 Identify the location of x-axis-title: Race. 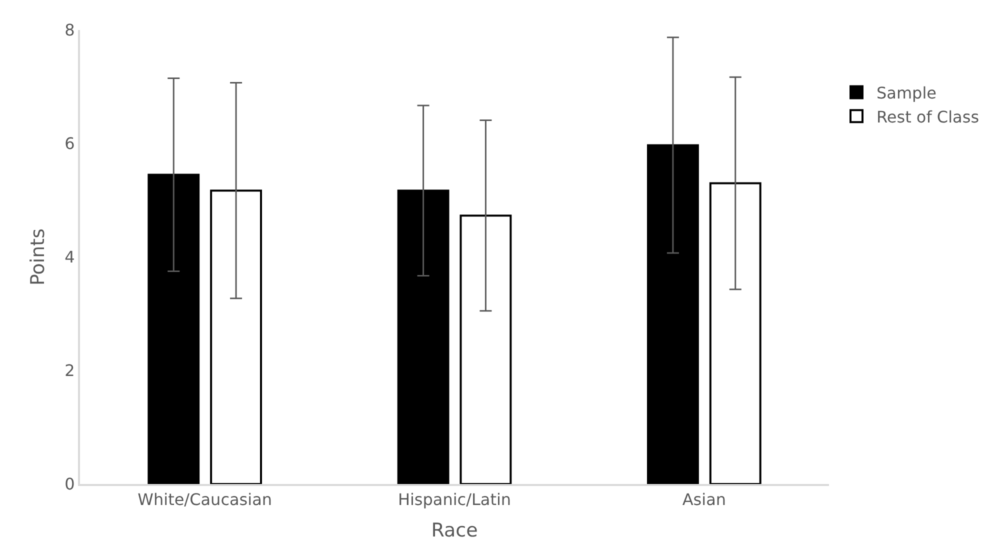
(454, 531).